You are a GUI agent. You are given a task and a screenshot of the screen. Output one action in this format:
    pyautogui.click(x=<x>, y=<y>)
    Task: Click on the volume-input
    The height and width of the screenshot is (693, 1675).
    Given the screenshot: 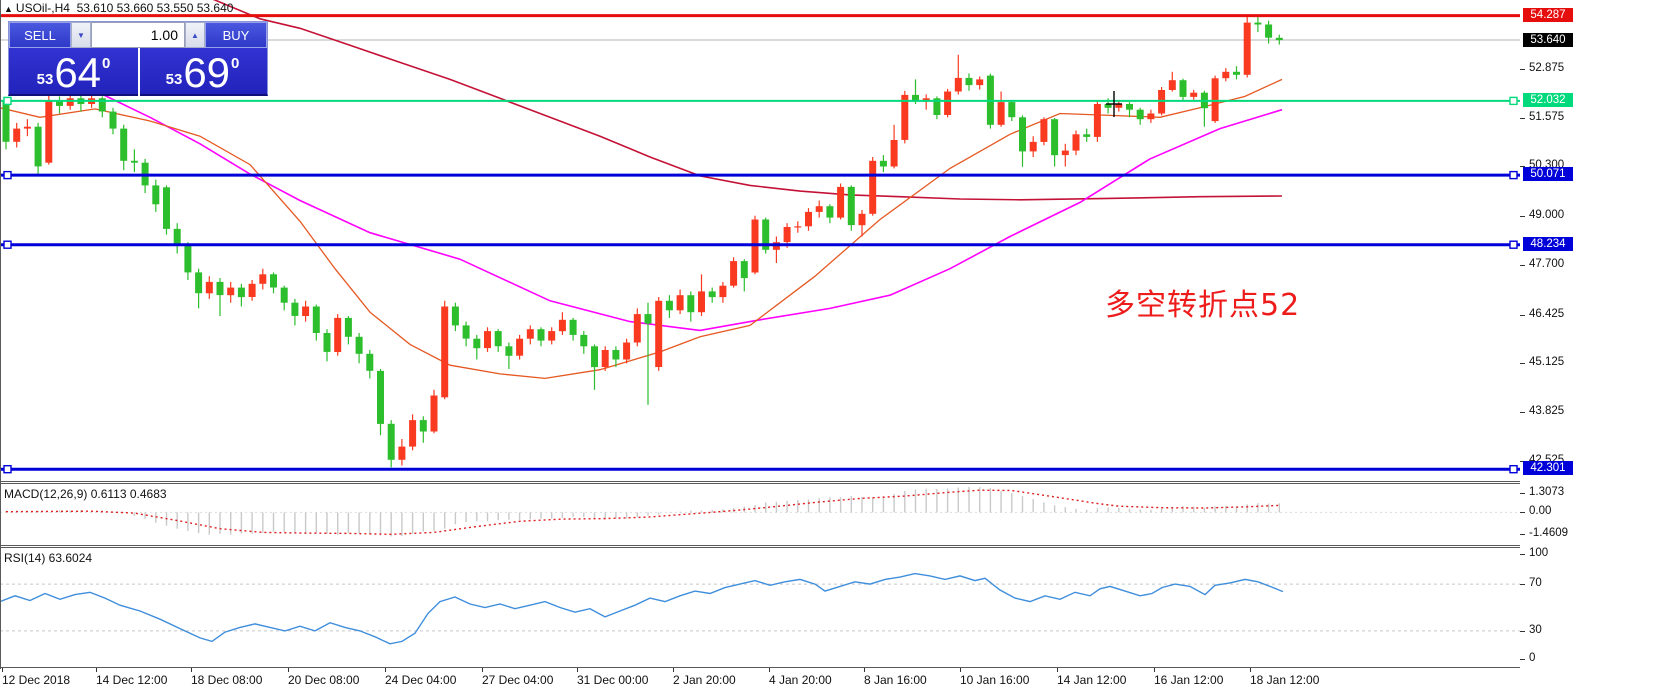 What is the action you would take?
    pyautogui.click(x=138, y=35)
    